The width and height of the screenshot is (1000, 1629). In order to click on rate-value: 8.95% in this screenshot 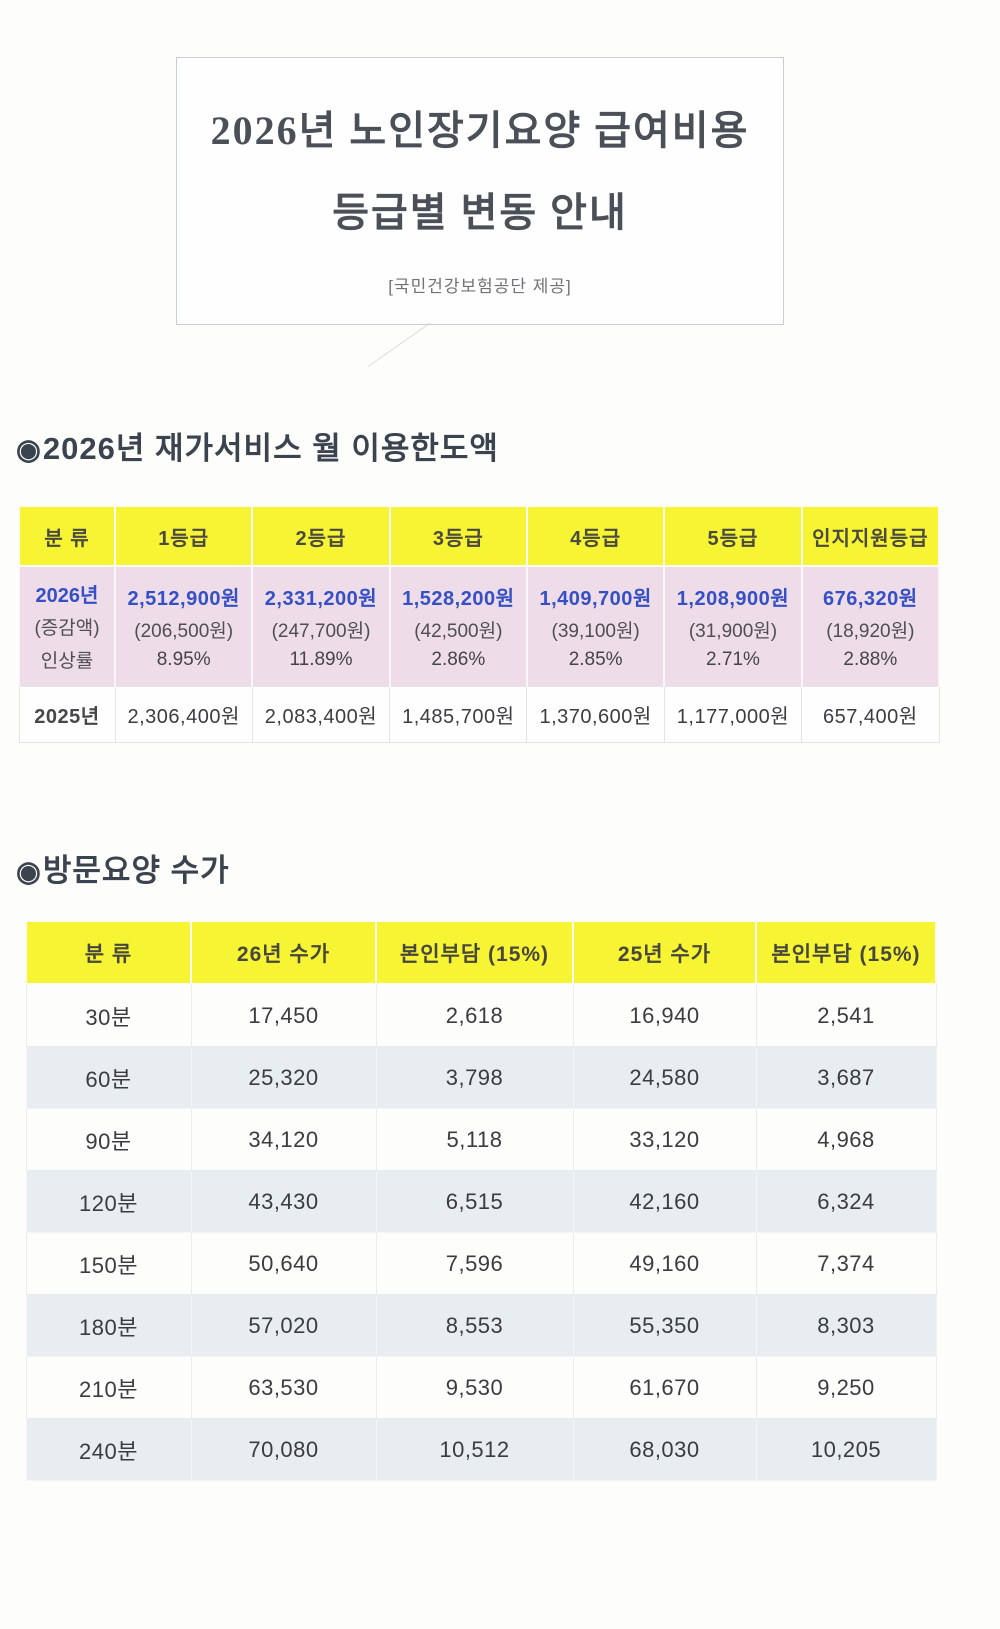, I will do `click(183, 659)`.